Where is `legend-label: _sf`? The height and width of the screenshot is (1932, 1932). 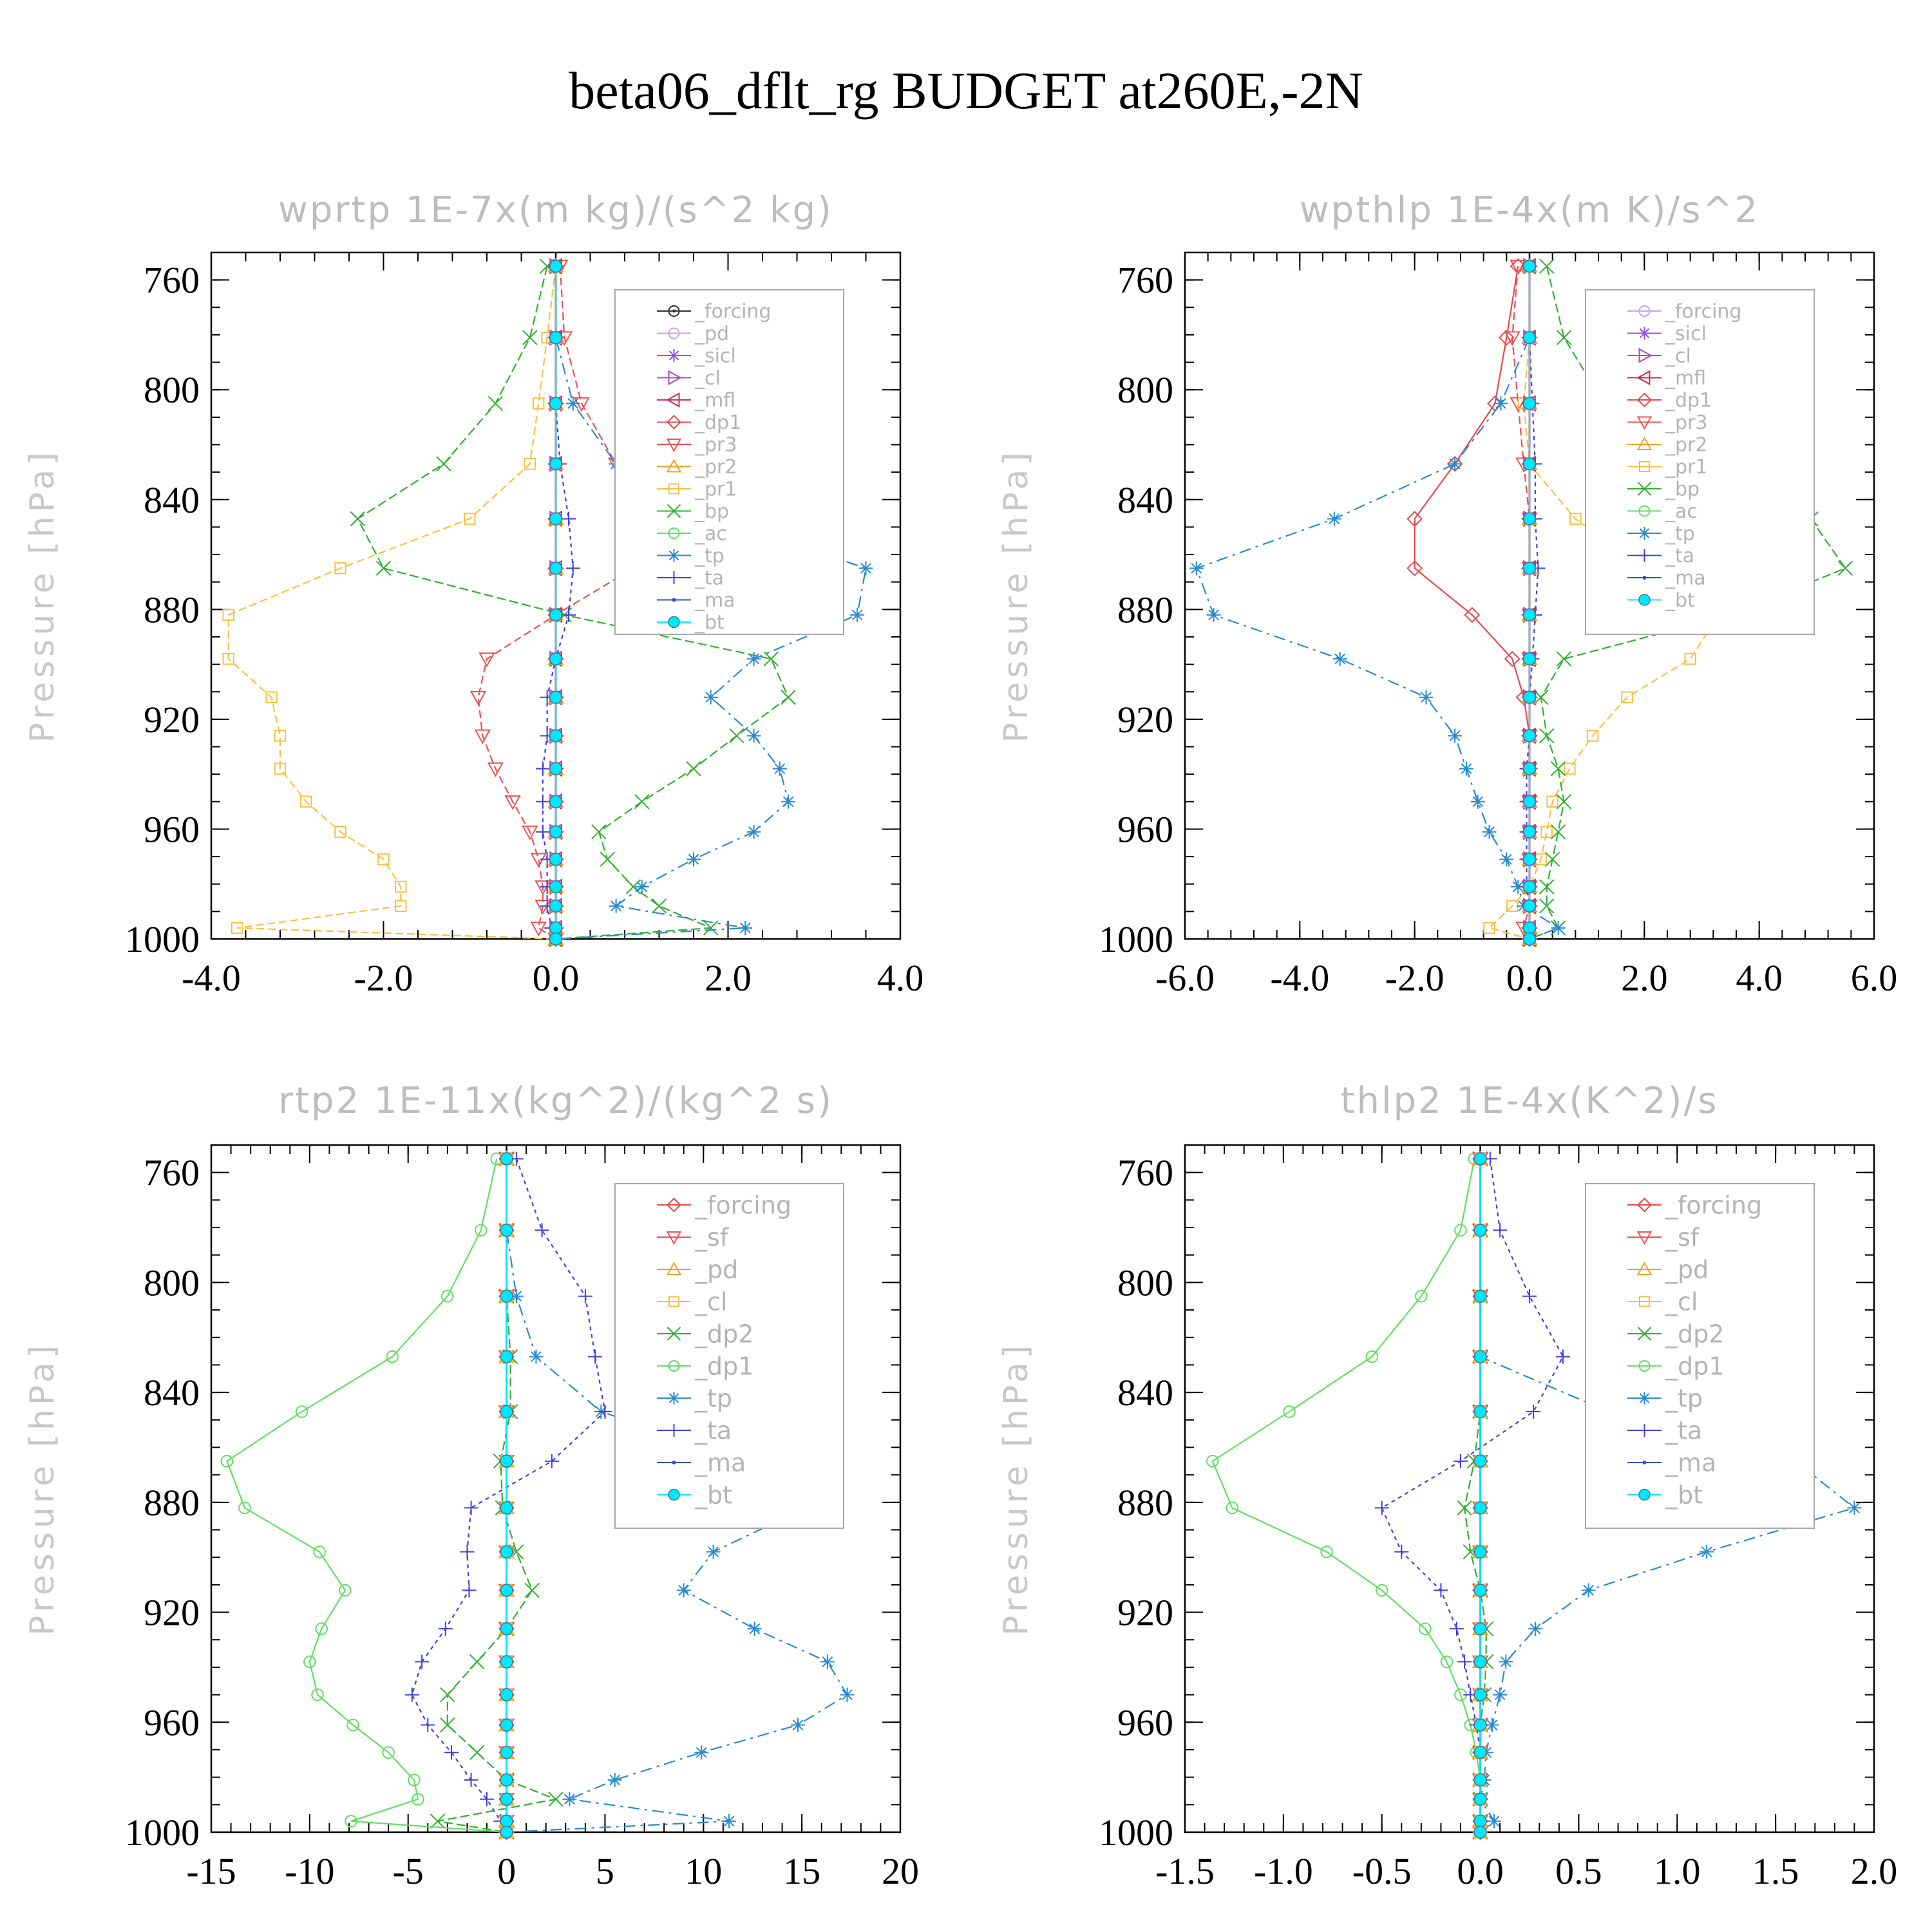 legend-label: _sf is located at coordinates (1682, 1237).